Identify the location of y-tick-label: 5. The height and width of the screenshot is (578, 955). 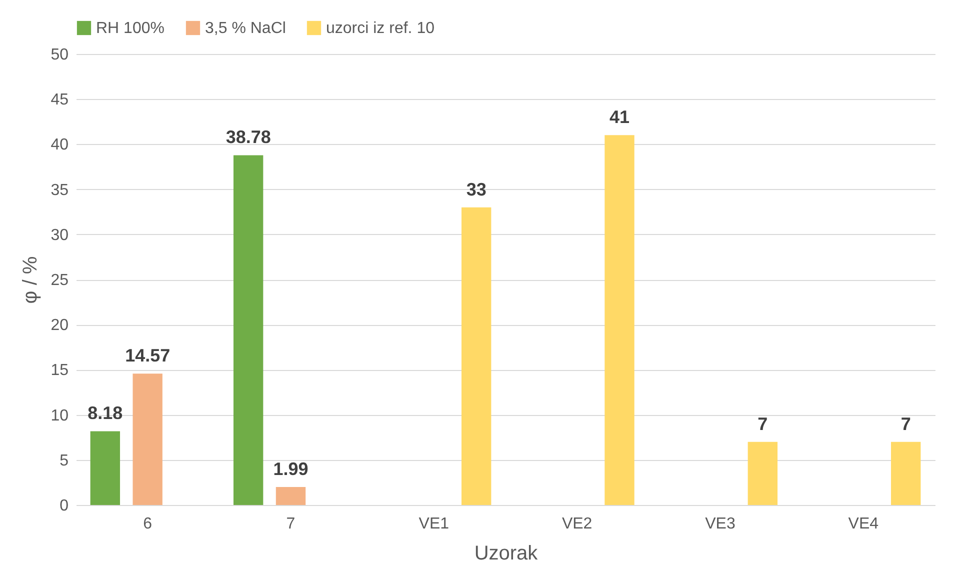
(64, 461).